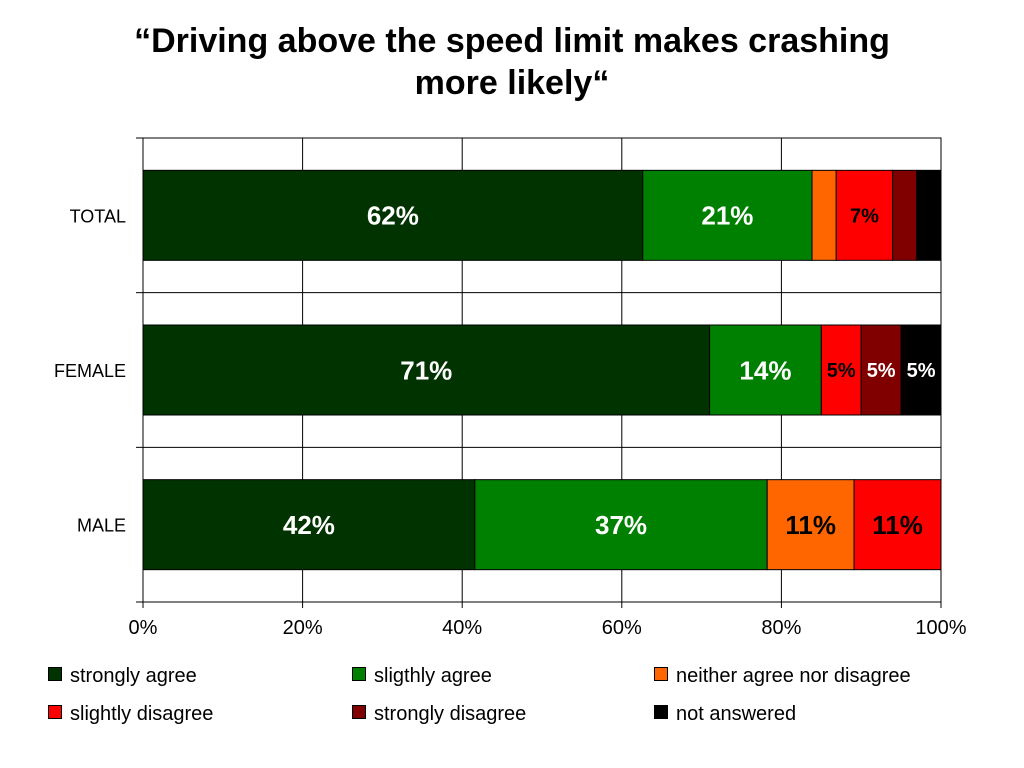 This screenshot has width=1024, height=768. I want to click on x-tick-label: 20%, so click(303, 628).